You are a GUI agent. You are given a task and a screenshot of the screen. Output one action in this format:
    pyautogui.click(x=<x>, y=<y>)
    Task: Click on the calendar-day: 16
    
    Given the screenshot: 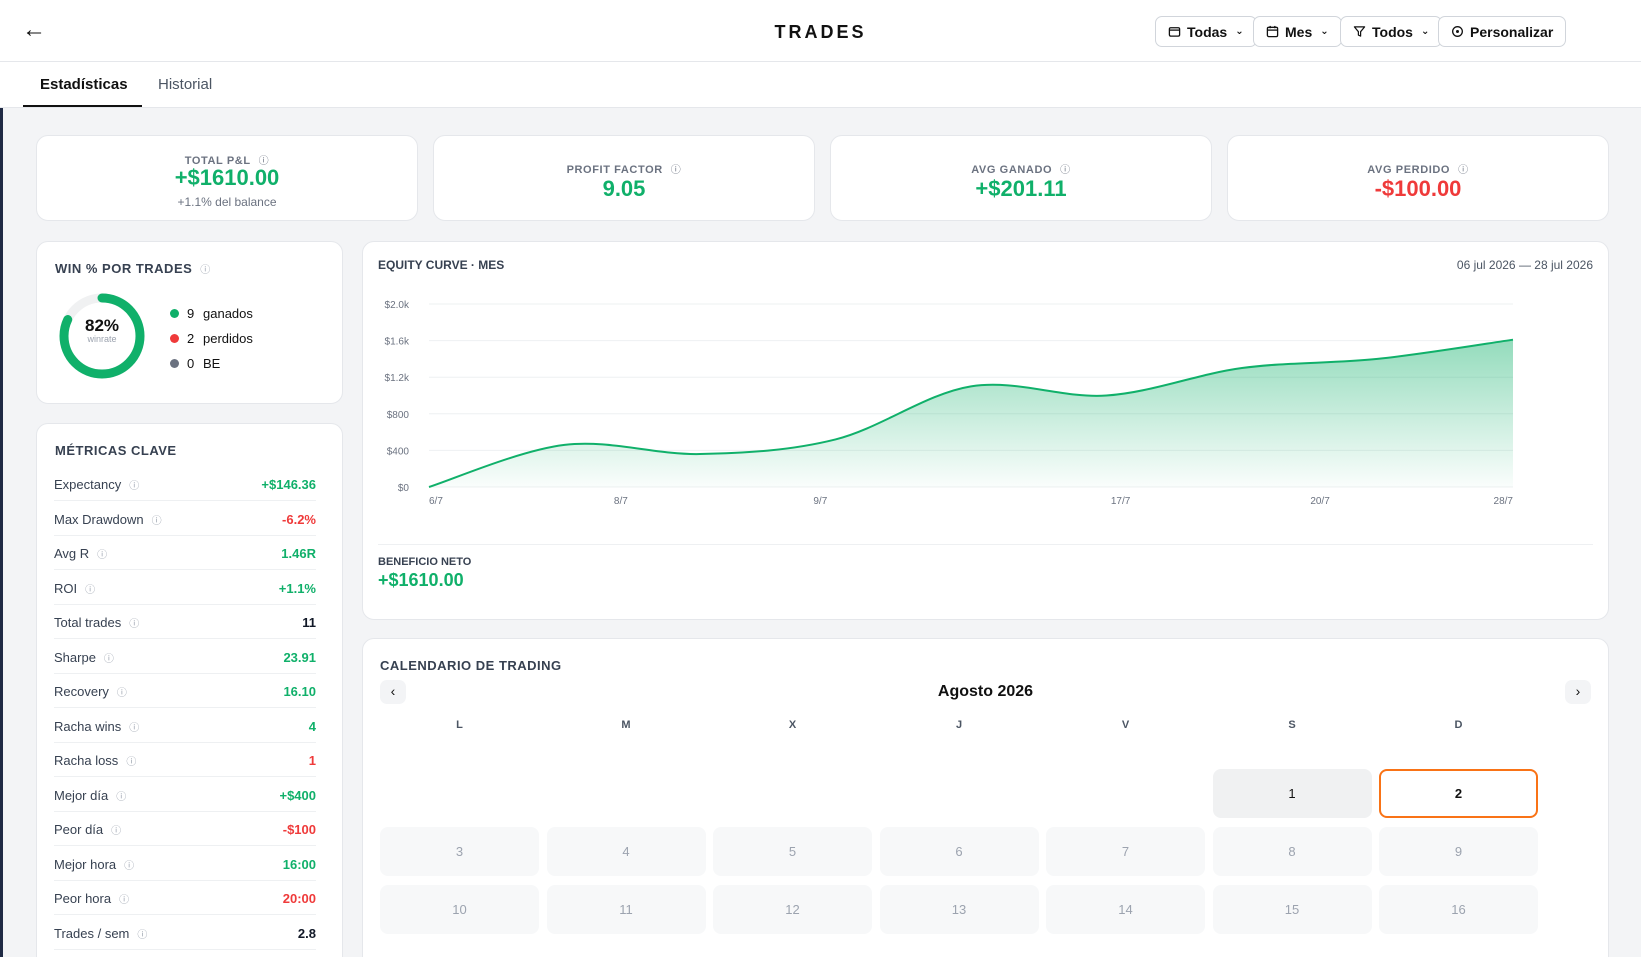 What is the action you would take?
    pyautogui.click(x=1458, y=909)
    